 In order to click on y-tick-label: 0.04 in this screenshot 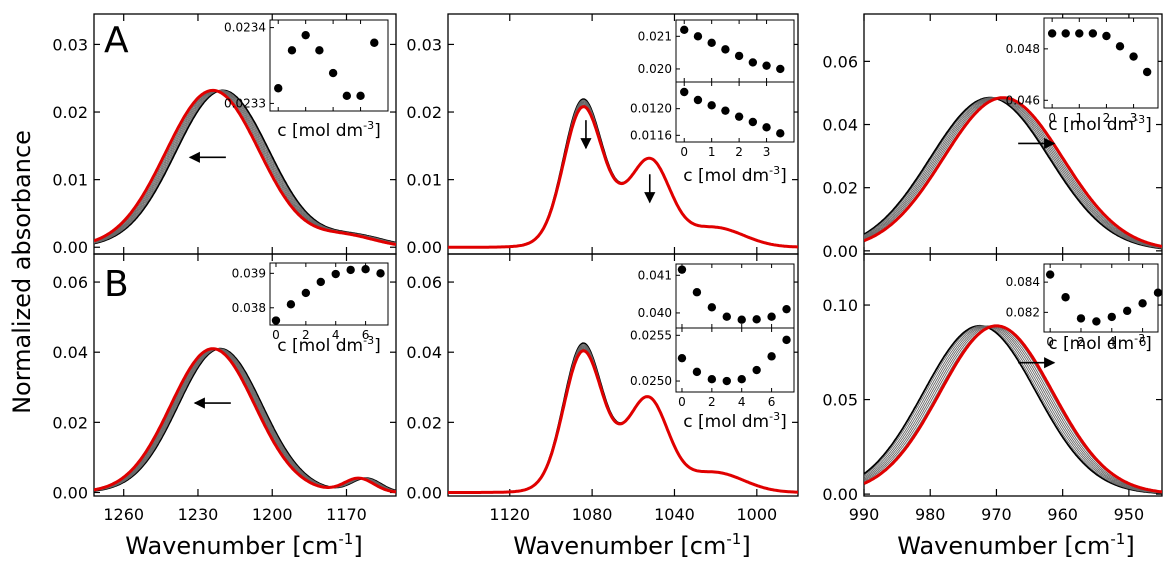, I will do `click(840, 125)`.